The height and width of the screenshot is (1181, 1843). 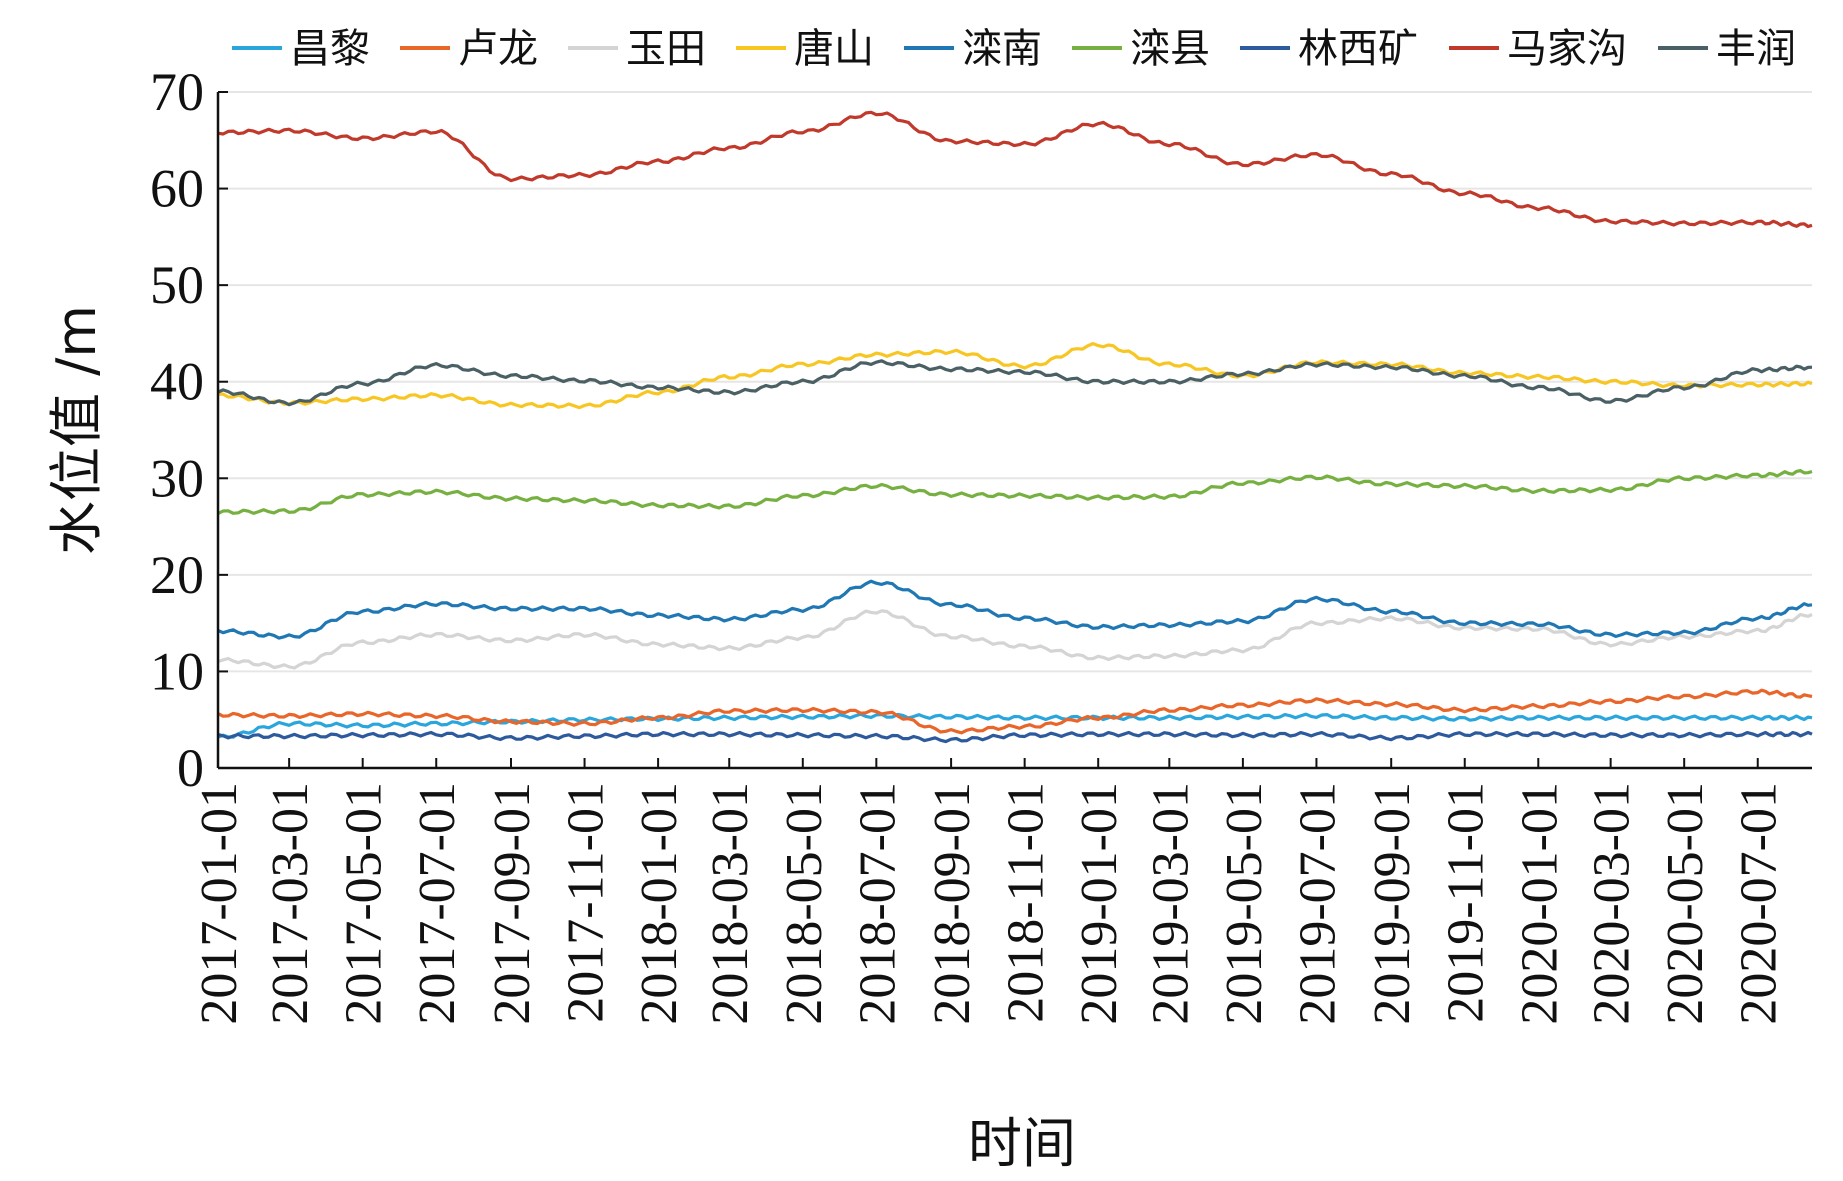 What do you see at coordinates (330, 49) in the screenshot?
I see `legend-label: 昌黎` at bounding box center [330, 49].